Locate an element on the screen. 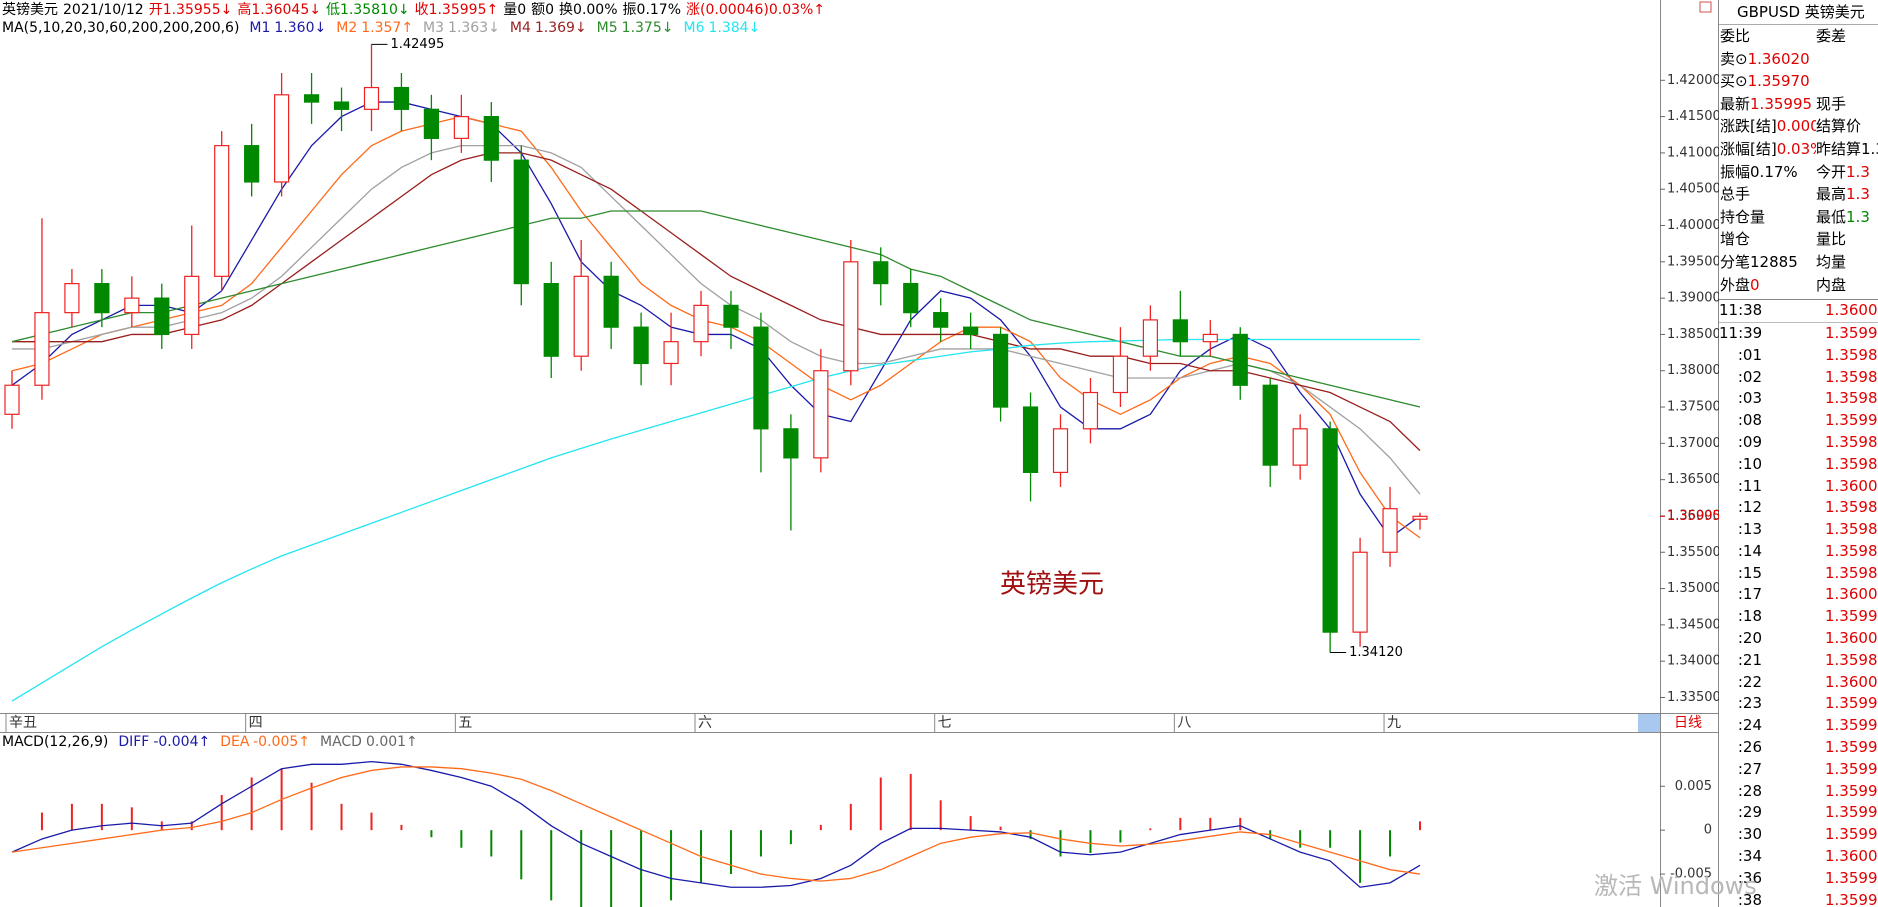 The width and height of the screenshot is (1878, 907). tick-time: :18 is located at coordinates (1749, 616).